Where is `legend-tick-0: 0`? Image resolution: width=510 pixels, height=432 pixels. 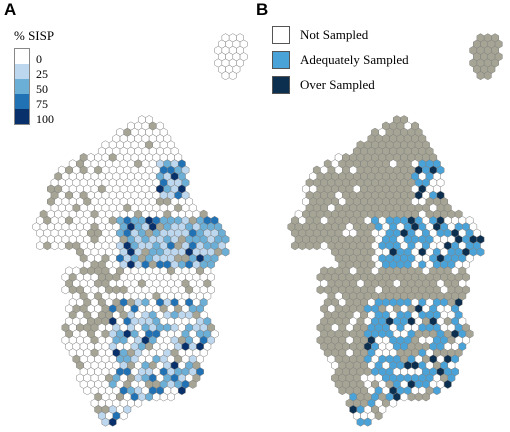 legend-tick-0: 0 is located at coordinates (39, 59).